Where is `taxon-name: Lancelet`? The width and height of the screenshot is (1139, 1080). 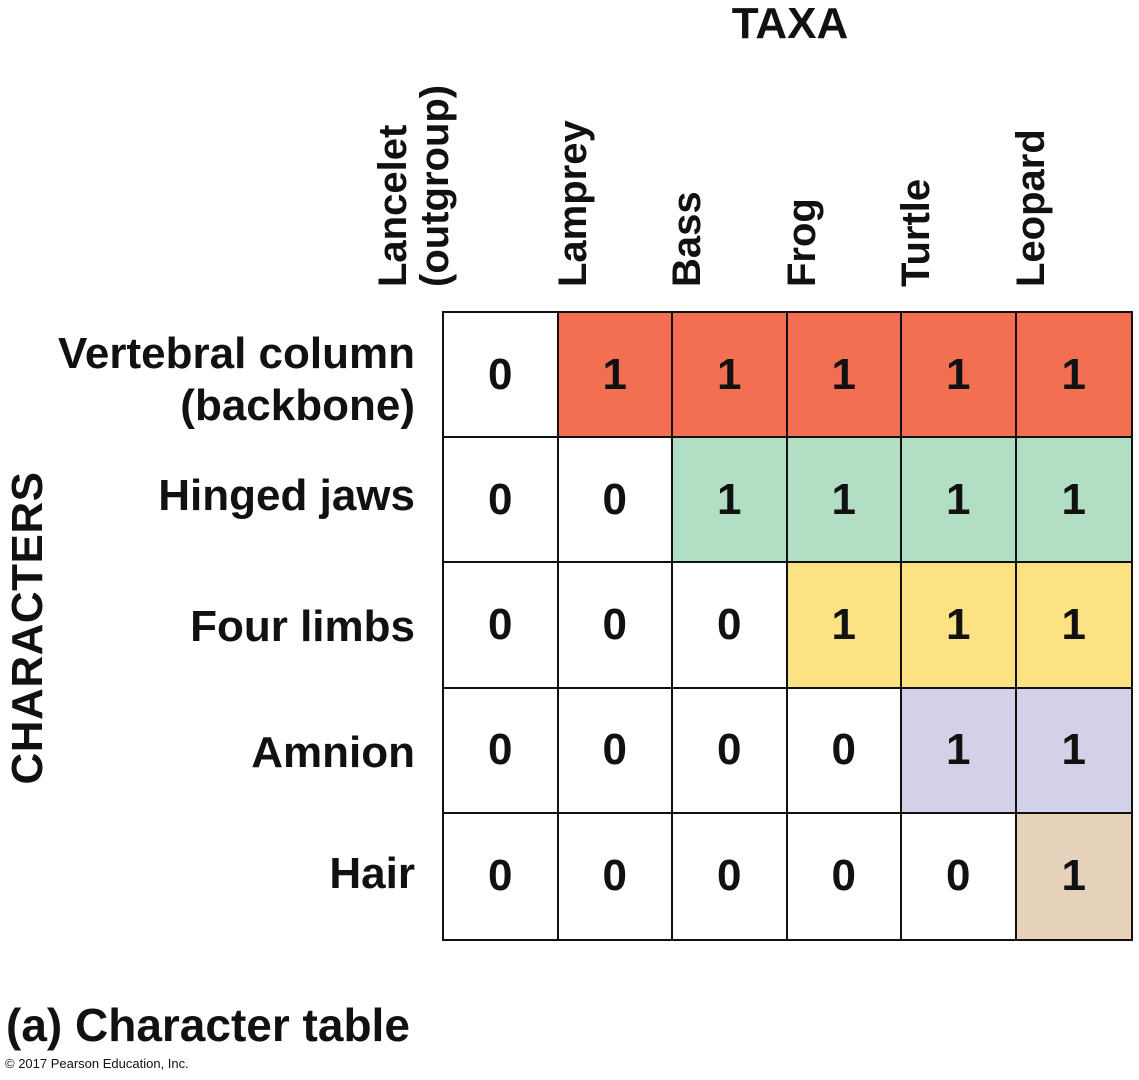
taxon-name: Lancelet is located at coordinates (393, 205).